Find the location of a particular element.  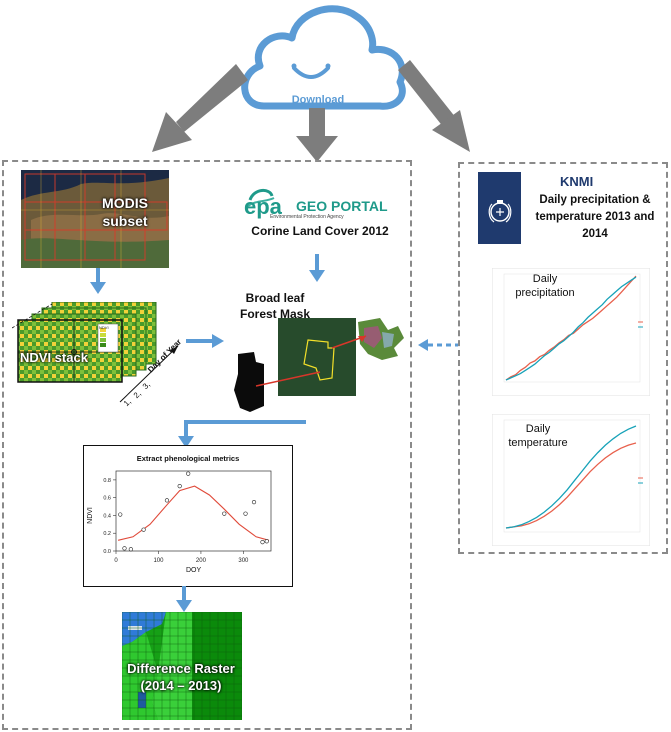

forest-mask-label-line1: Broad leaf is located at coordinates (275, 298).